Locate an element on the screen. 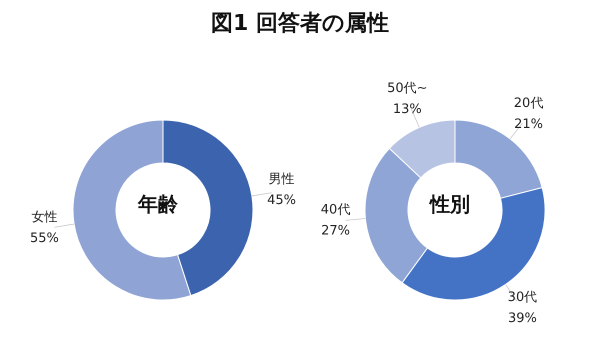 This screenshot has height=337, width=600. slice-label: 50代~ is located at coordinates (407, 88).